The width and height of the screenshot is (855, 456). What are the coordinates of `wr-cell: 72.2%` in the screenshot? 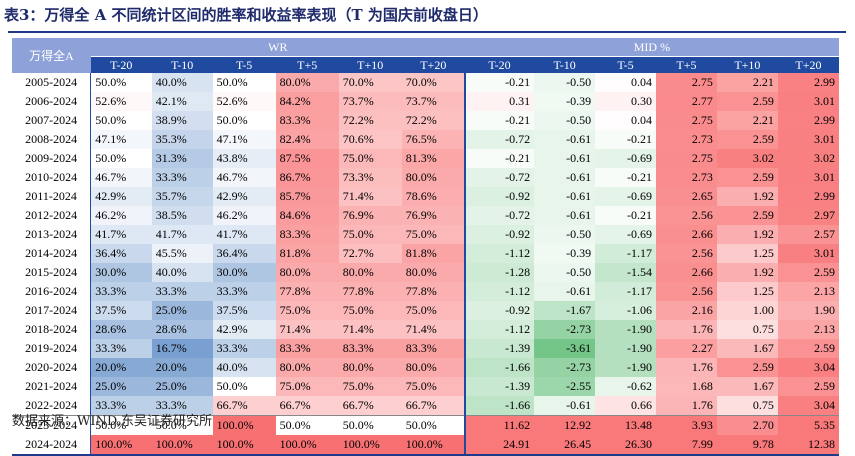 It's located at (370, 120).